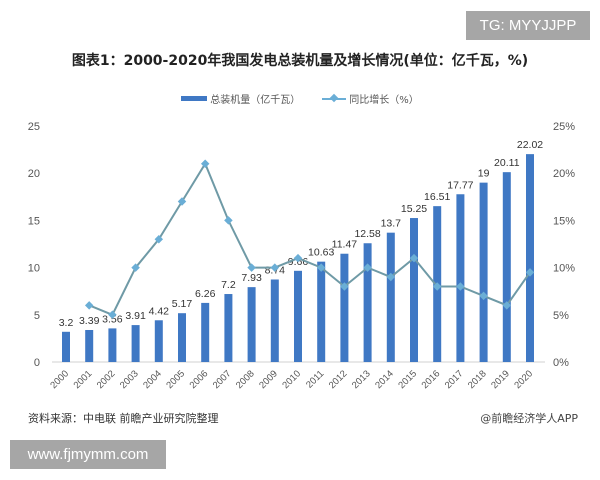 Image resolution: width=600 pixels, height=480 pixels. I want to click on bar-data-label: 12.58, so click(367, 234).